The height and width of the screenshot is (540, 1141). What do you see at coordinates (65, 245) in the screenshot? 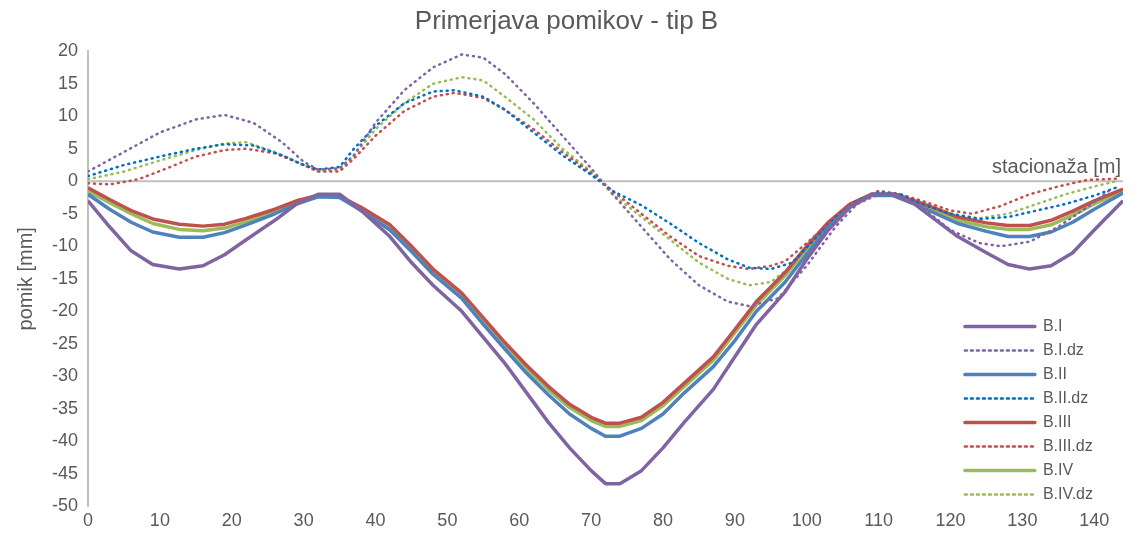
I see `y-tick-label: -10` at bounding box center [65, 245].